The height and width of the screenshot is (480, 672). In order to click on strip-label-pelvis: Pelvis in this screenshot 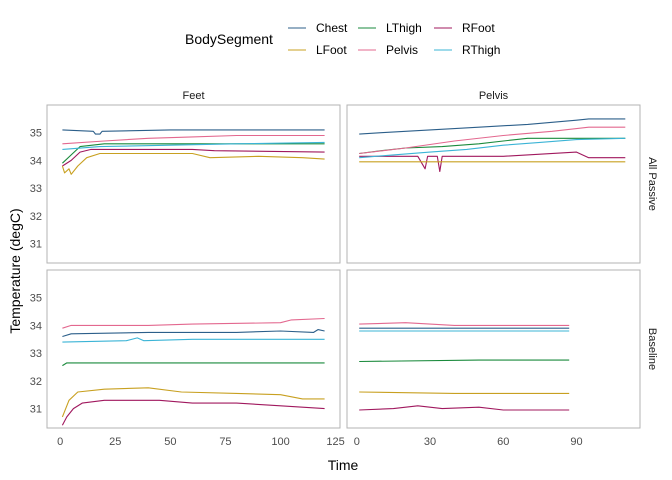, I will do `click(494, 96)`.